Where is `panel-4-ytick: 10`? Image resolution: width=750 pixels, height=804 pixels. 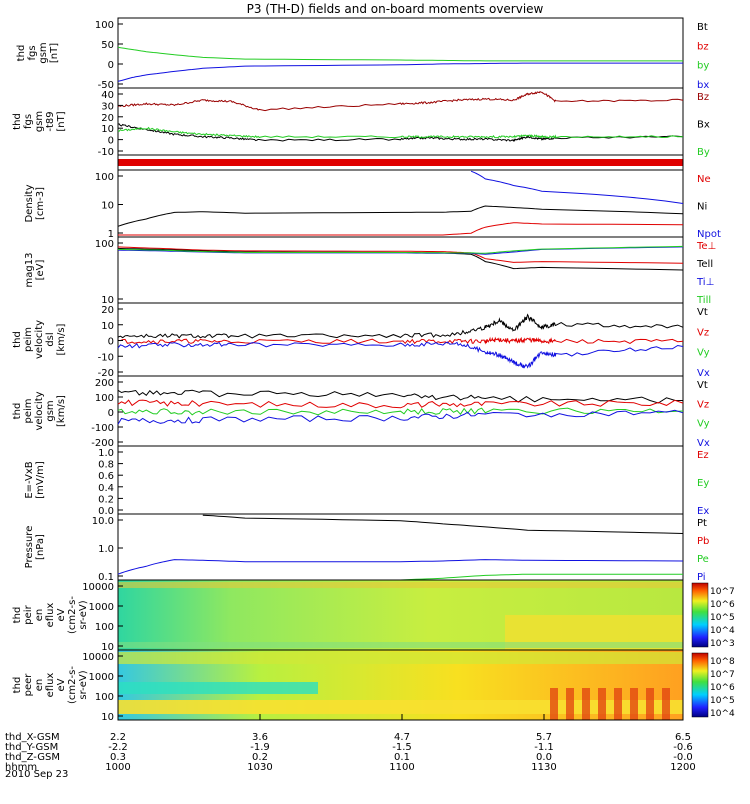
panel-4-ytick: 10 is located at coordinates (107, 206).